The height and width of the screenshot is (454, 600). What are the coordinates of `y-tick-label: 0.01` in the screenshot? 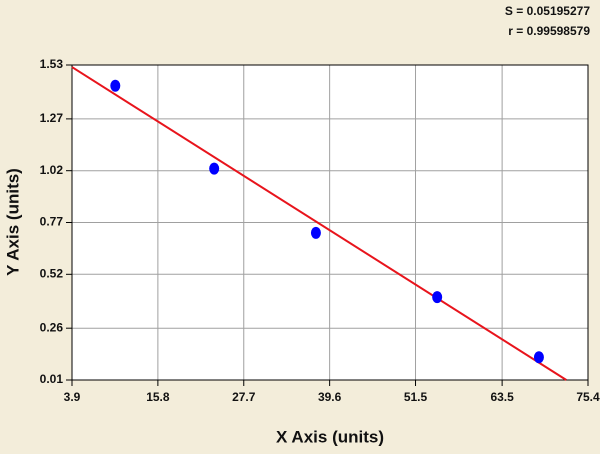 It's located at (52, 379).